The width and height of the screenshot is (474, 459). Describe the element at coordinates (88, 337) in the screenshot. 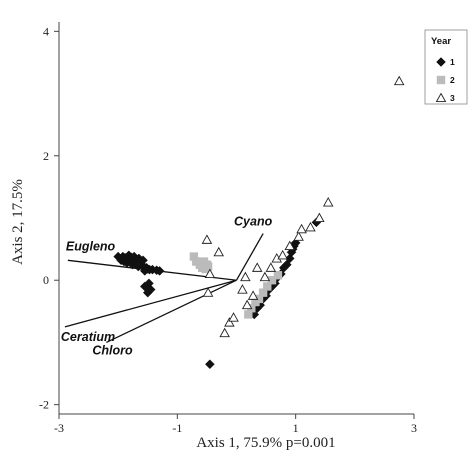

I see `vector-label-ceratium: Ceratium` at that location.